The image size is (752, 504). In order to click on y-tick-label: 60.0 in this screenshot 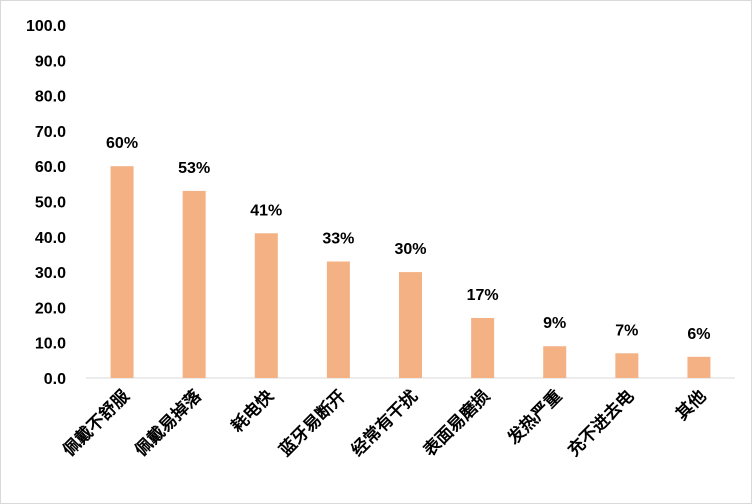, I will do `click(50, 167)`.